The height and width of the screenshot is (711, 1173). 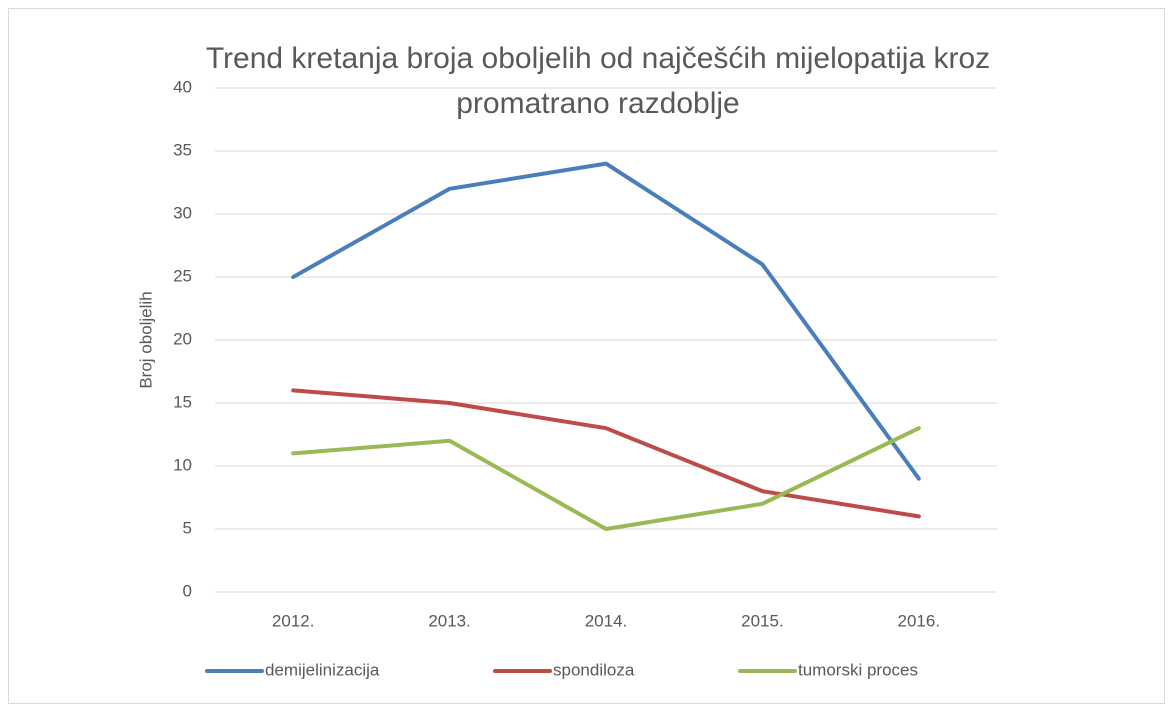 I want to click on legend-label: demijelinizacija, so click(x=322, y=669).